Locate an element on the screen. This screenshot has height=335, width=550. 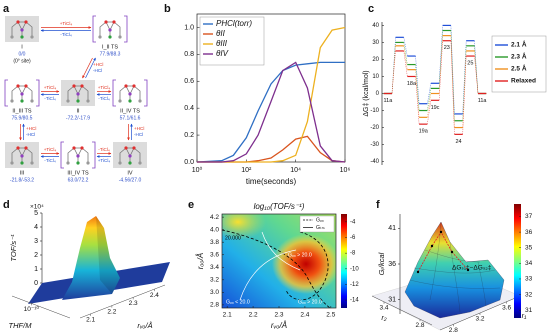
legend-label: Gₜₘ is located at coordinates (320, 228).